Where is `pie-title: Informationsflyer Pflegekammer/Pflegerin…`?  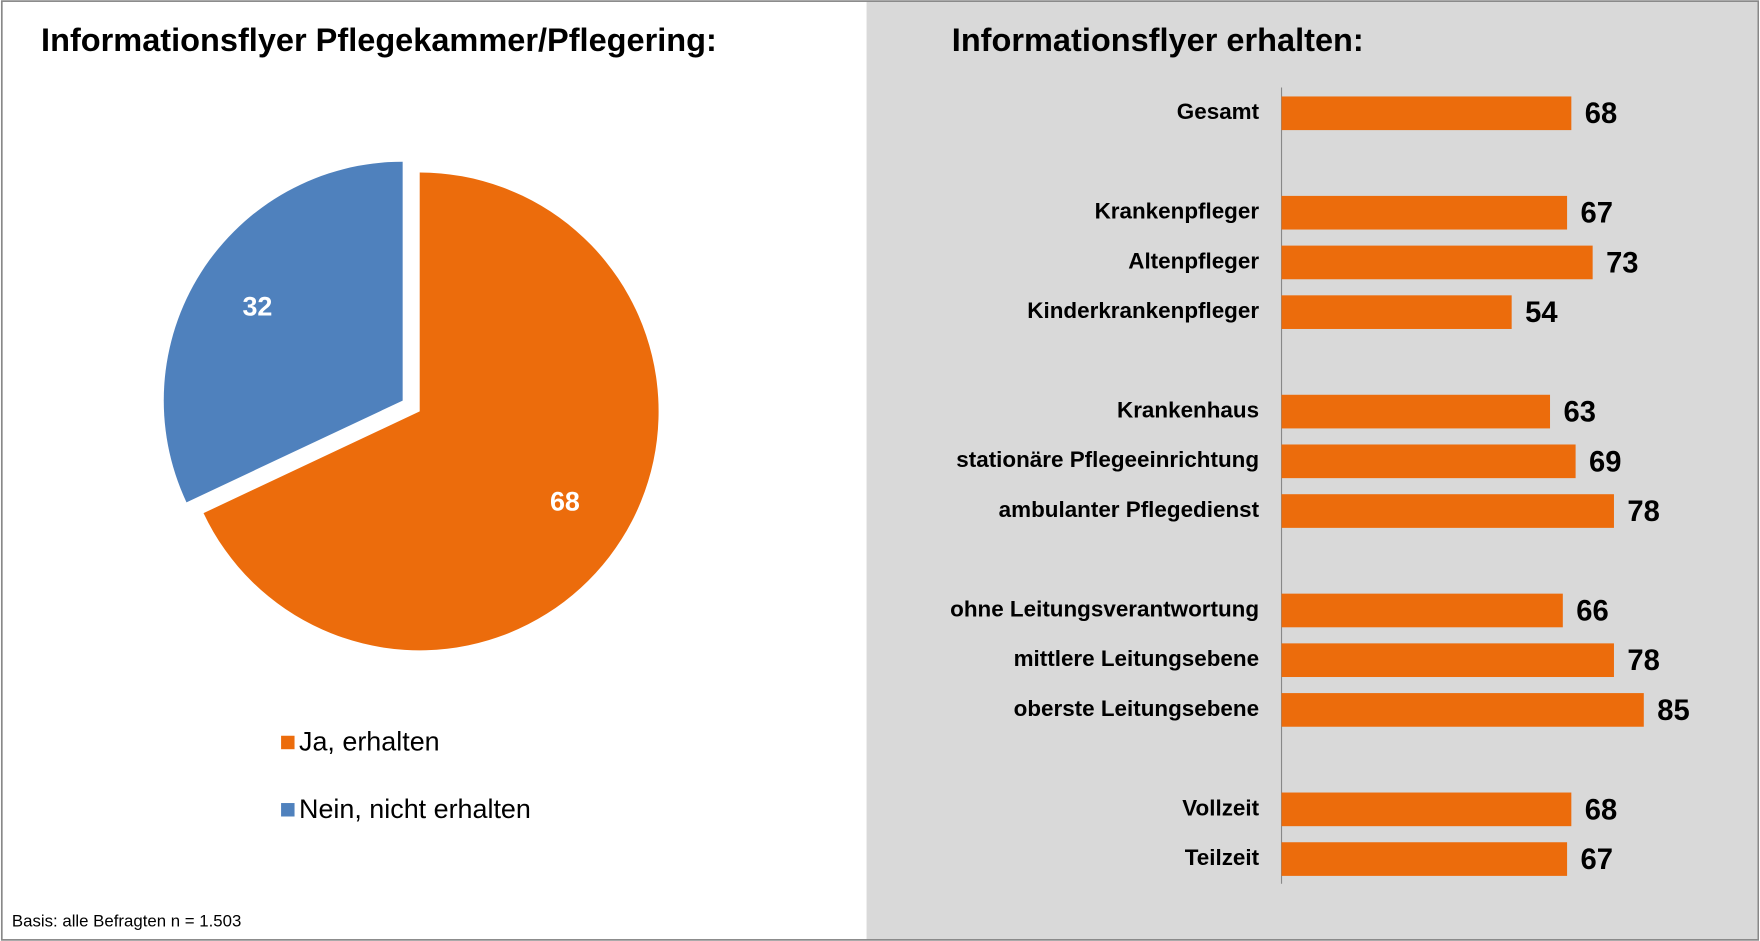
pie-title: Informationsflyer Pflegekammer/Pflegerin… is located at coordinates (379, 40).